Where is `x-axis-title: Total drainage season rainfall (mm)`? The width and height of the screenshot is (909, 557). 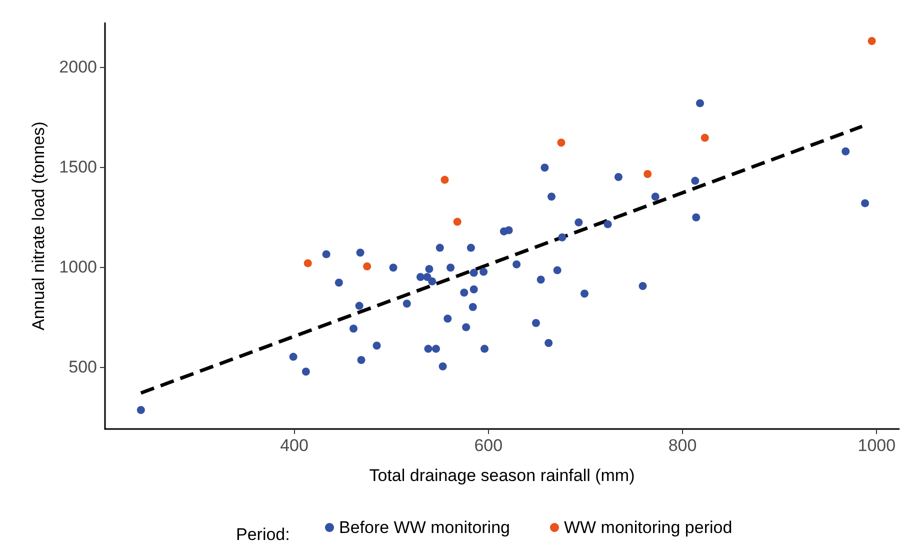 x-axis-title: Total drainage season rainfall (mm) is located at coordinates (502, 475).